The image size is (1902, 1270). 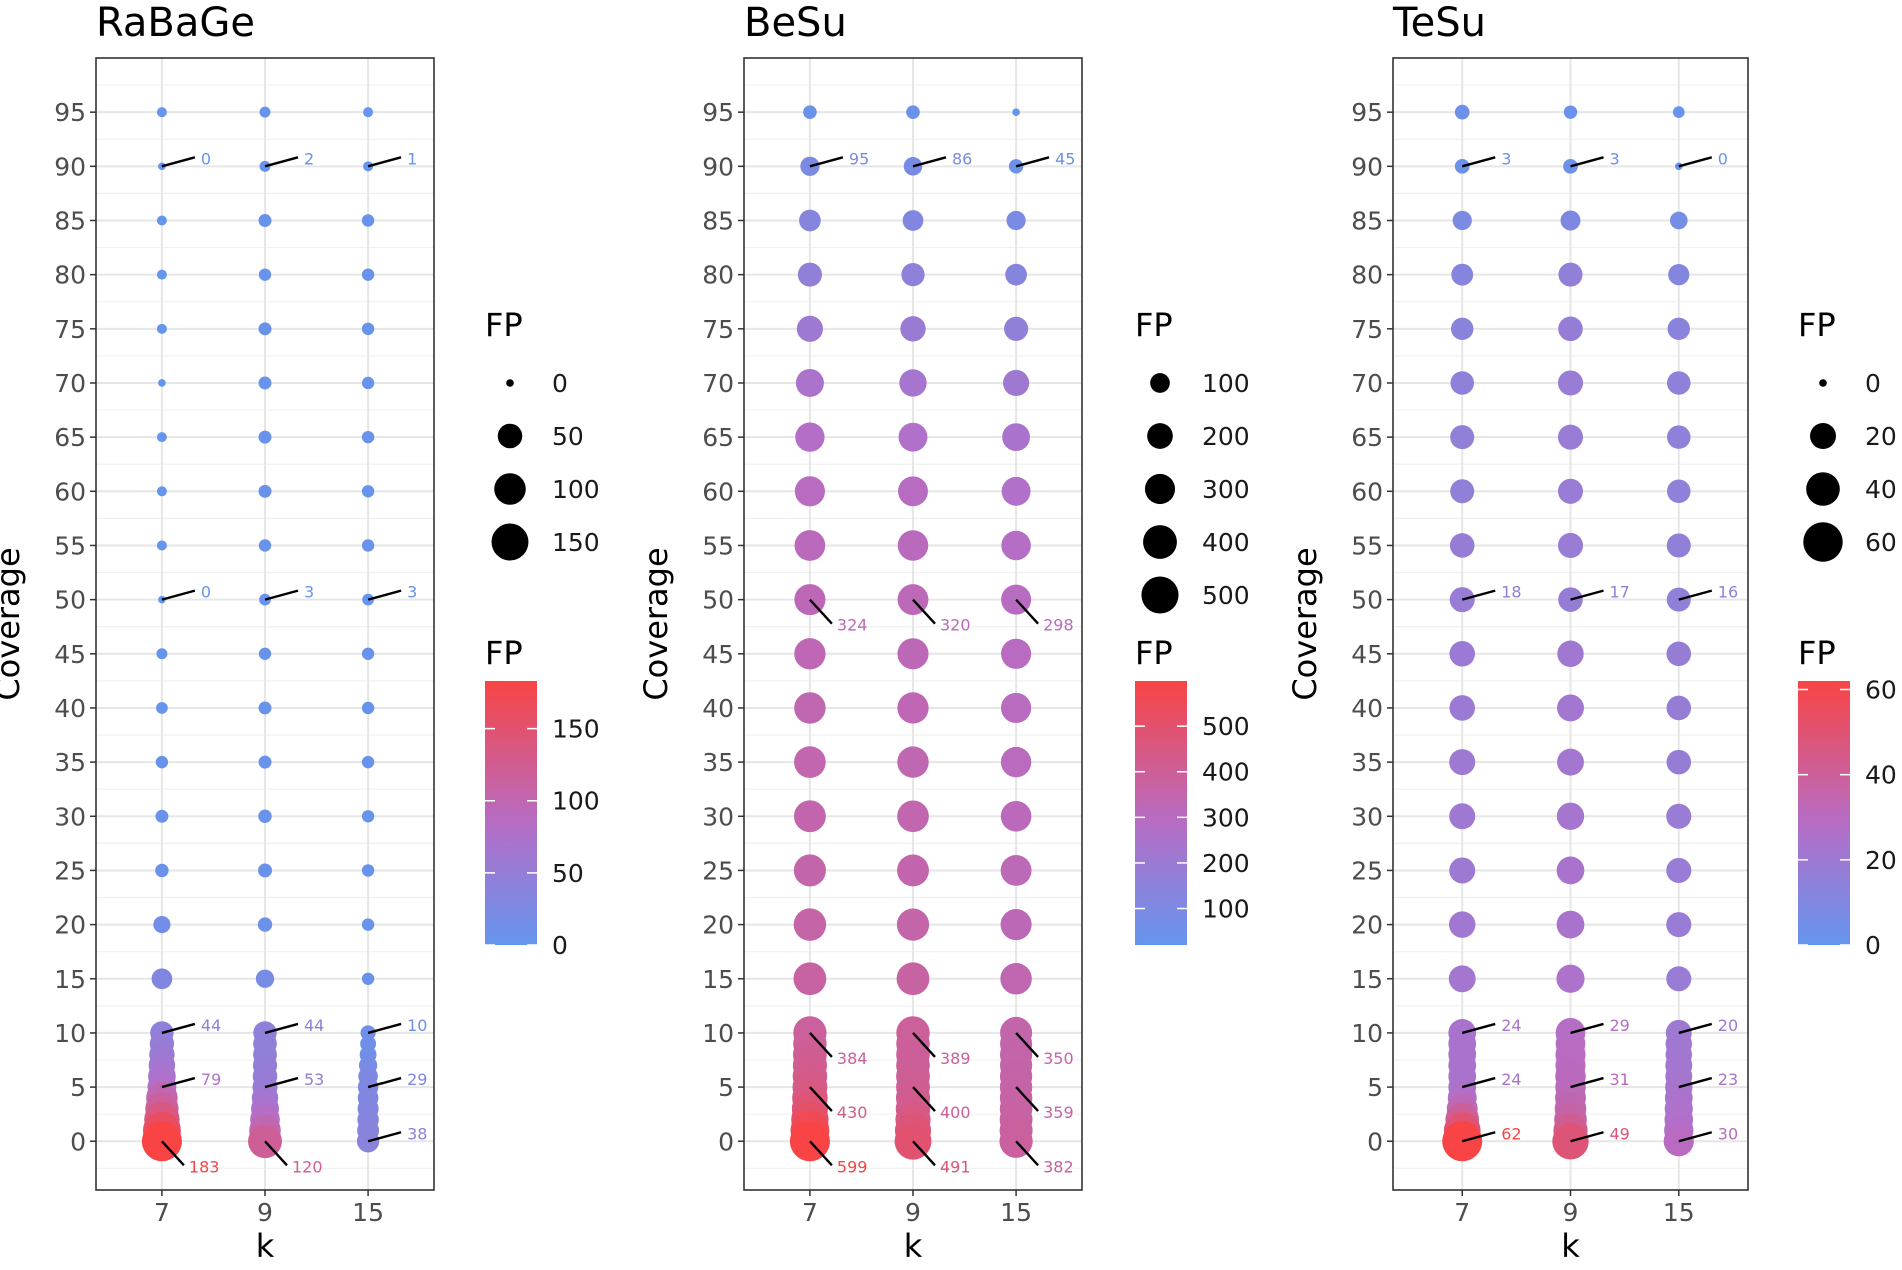 What do you see at coordinates (718, 329) in the screenshot?
I see `y-tick-label: 75` at bounding box center [718, 329].